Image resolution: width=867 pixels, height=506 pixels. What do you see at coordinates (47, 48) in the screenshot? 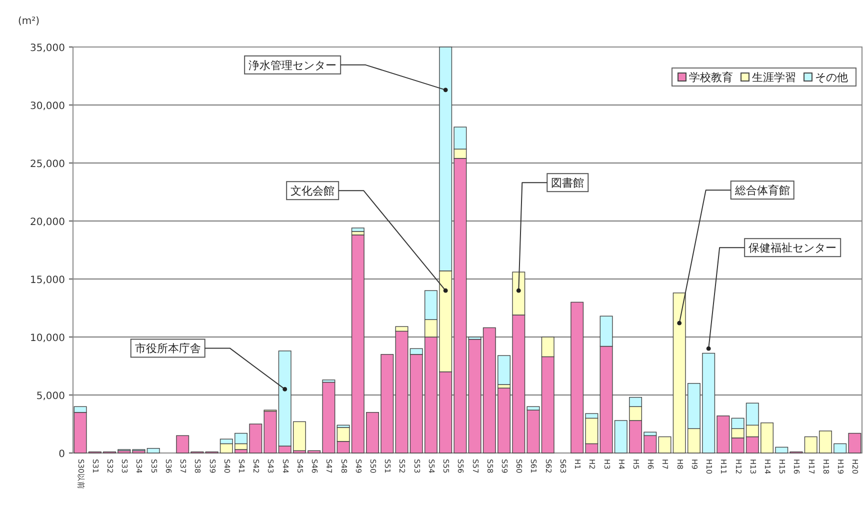
I see `y-tick-label: 35,000` at bounding box center [47, 48].